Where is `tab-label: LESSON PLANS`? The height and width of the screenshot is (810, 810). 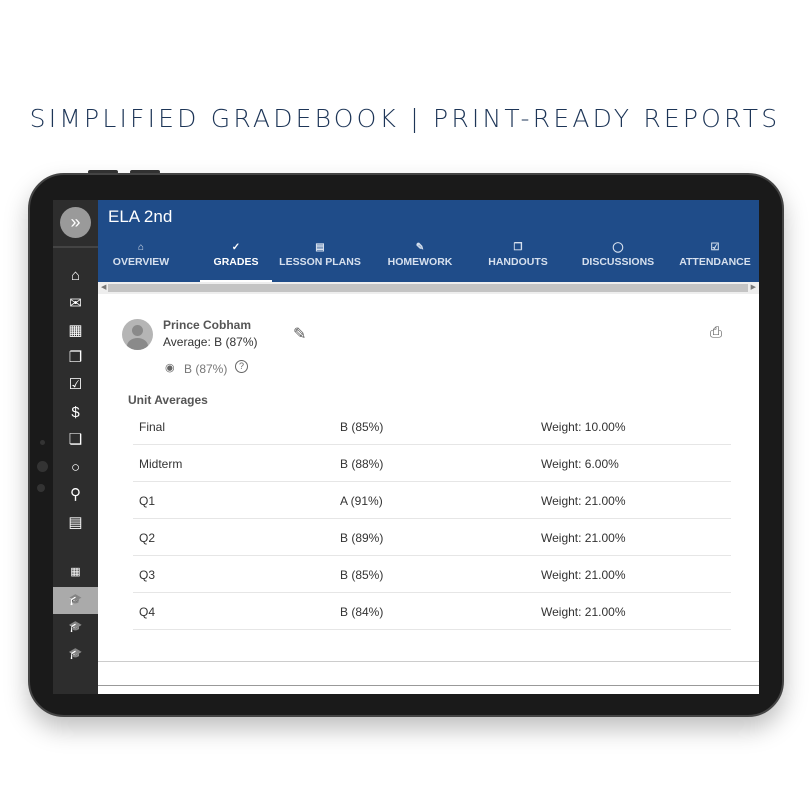 tab-label: LESSON PLANS is located at coordinates (320, 262).